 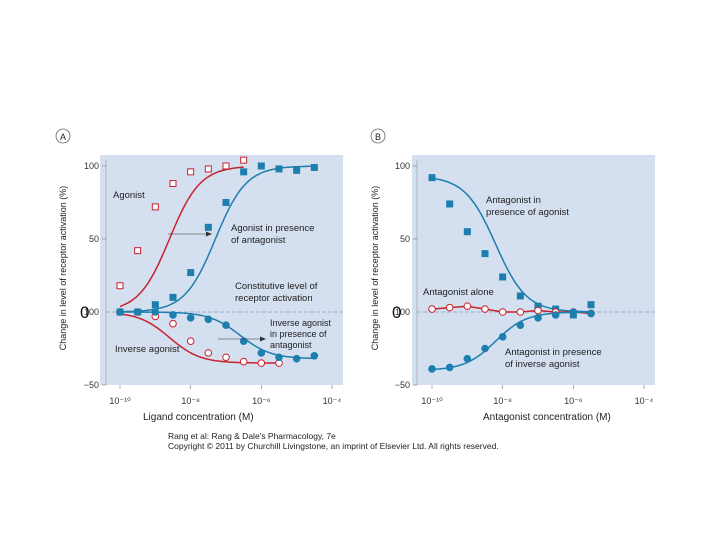 I want to click on panel-b-label: B, so click(x=378, y=137).